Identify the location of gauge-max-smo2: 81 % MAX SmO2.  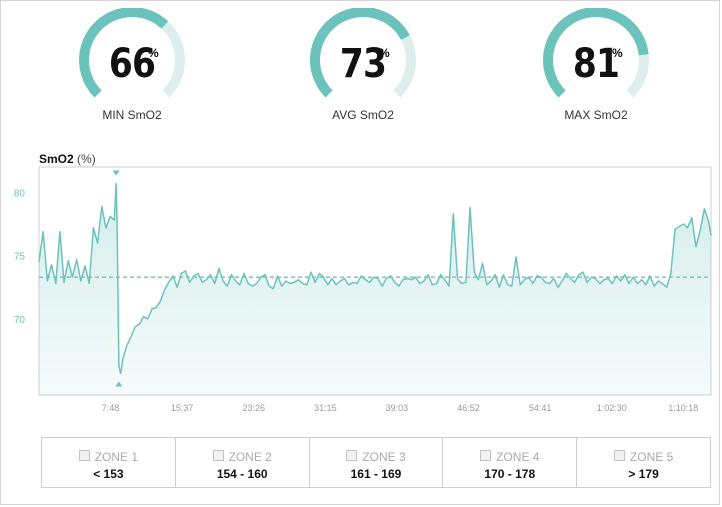
(596, 67).